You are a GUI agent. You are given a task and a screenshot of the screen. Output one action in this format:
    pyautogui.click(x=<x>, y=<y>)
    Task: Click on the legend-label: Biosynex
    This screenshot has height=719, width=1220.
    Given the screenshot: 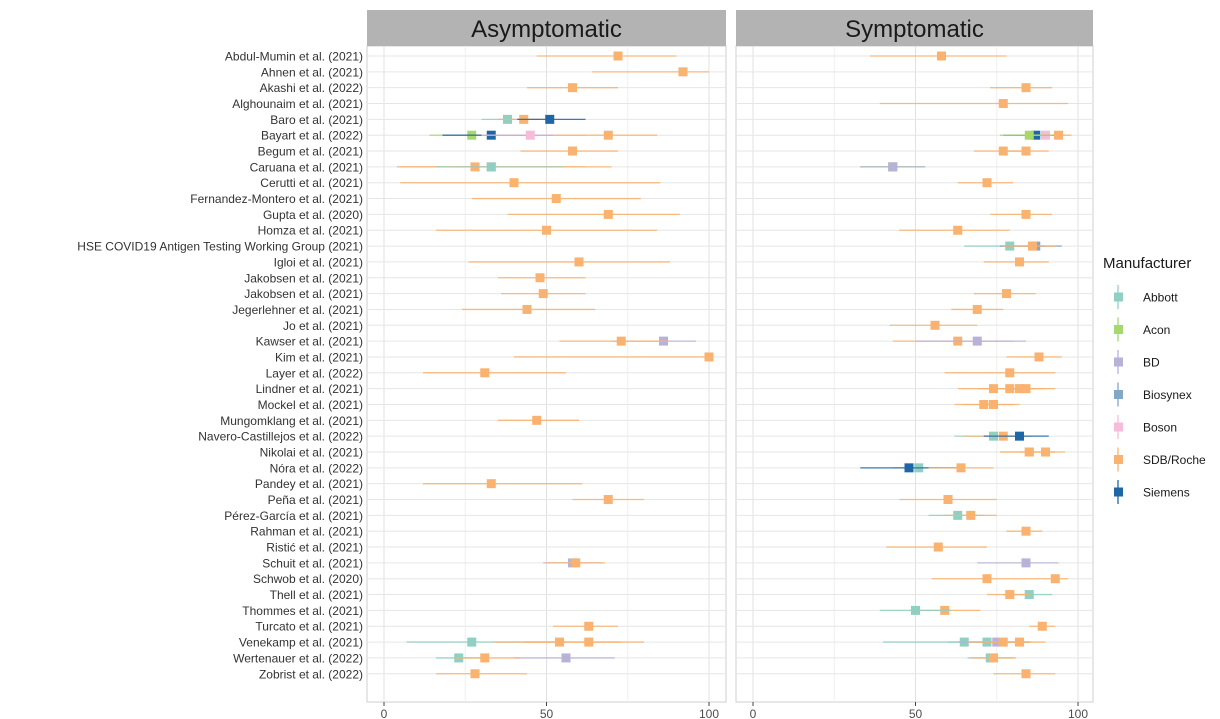 What is the action you would take?
    pyautogui.click(x=1167, y=395)
    